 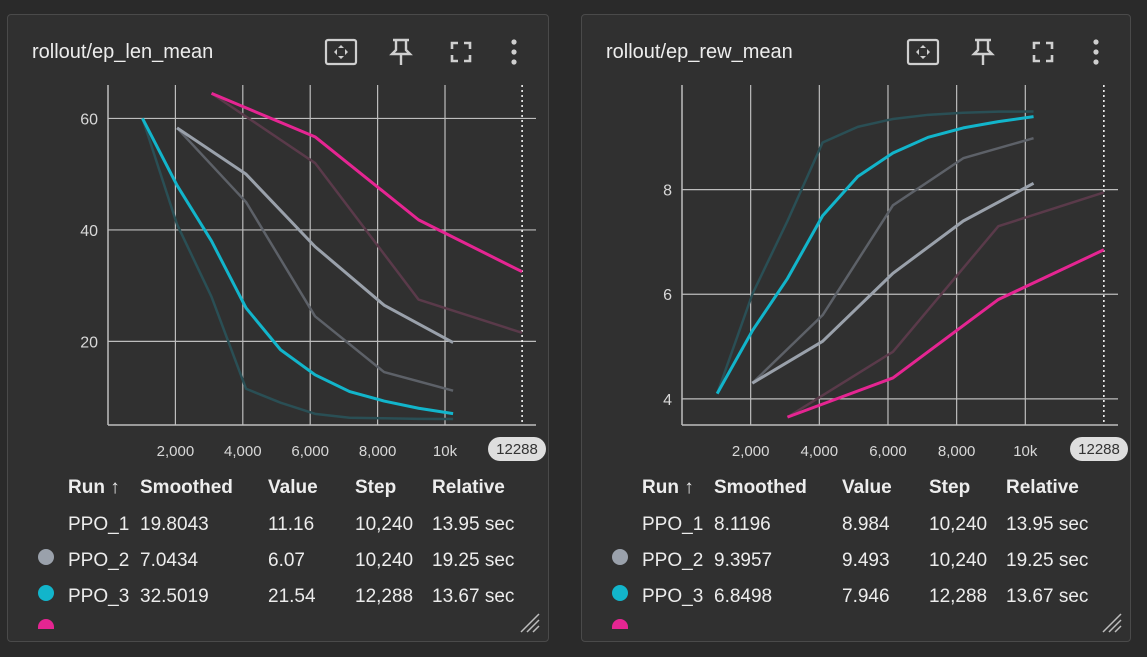 I want to click on y-tick-label: 6, so click(x=667, y=295).